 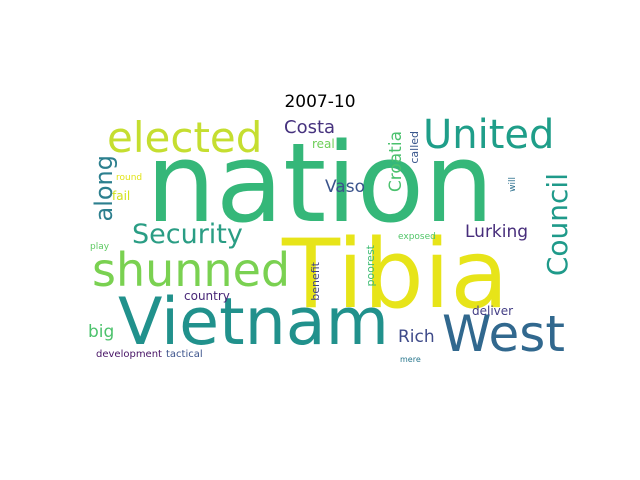 I want to click on word-security: Security, so click(x=187, y=234).